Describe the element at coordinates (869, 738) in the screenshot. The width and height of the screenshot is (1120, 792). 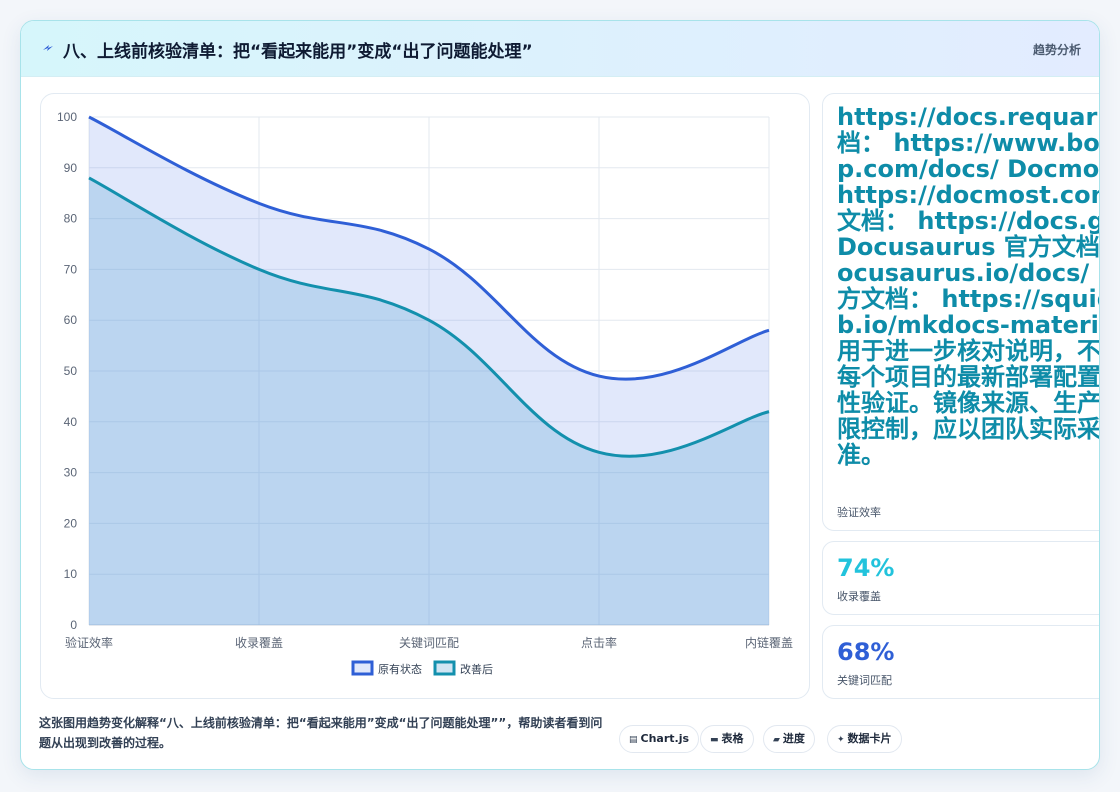
I see `chip-label: 数据卡片` at that location.